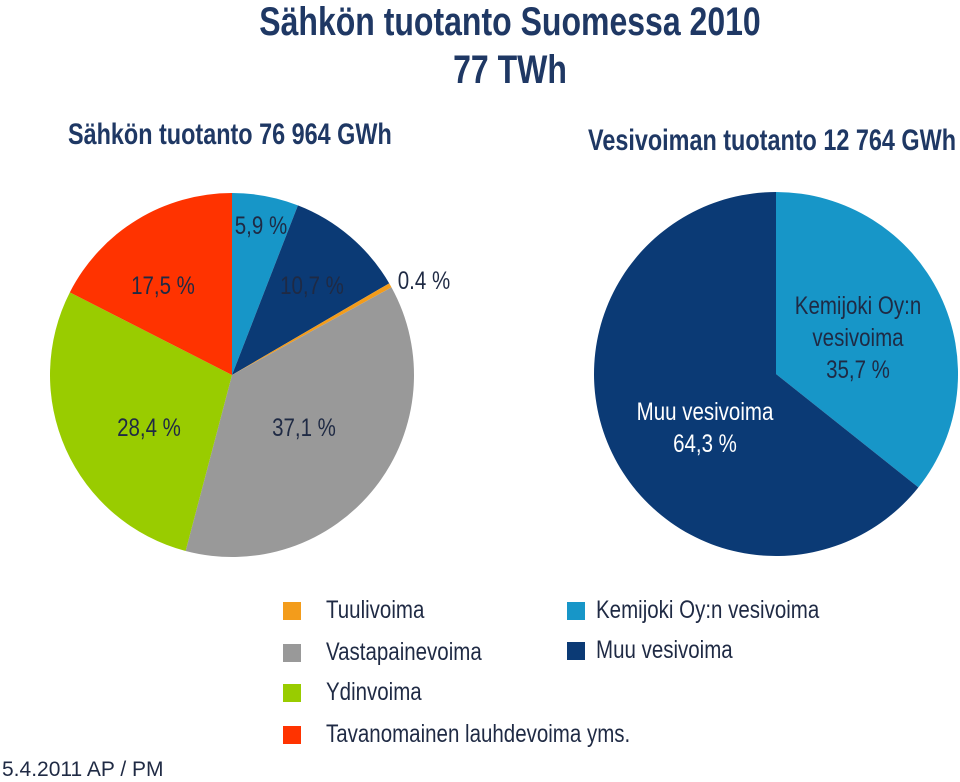 The width and height of the screenshot is (960, 782). Describe the element at coordinates (261, 225) in the screenshot. I see `pie0-label-kemijoki: 5,9 %` at that location.